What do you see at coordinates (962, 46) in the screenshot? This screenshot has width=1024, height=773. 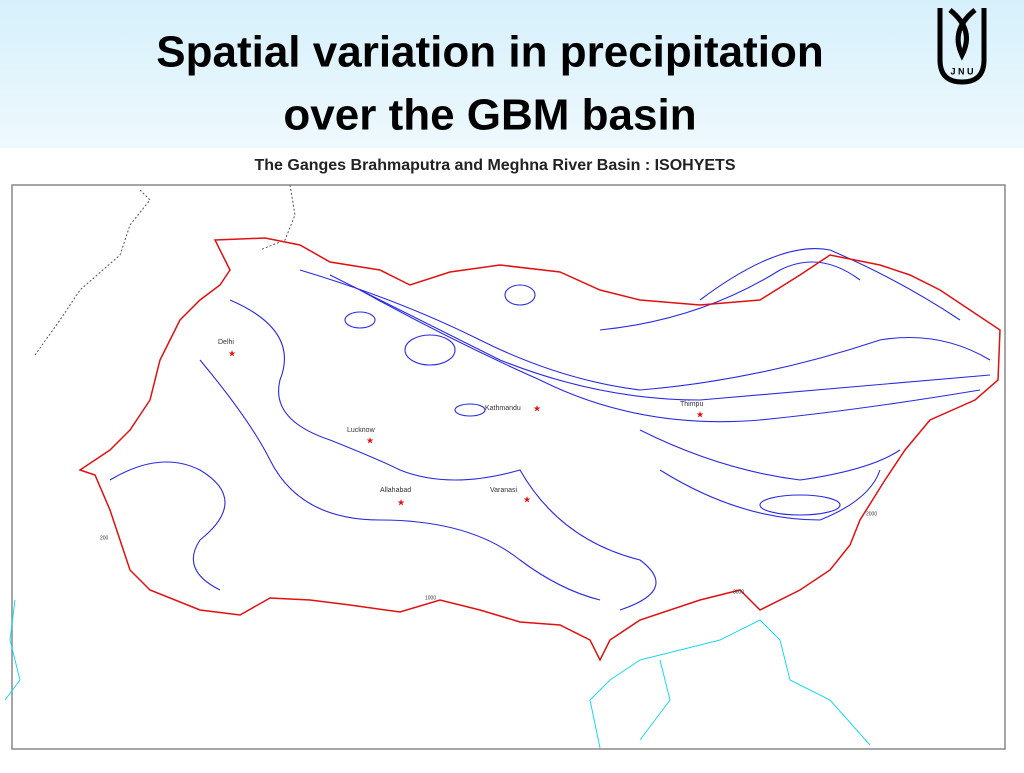 I see `logo: J N U` at bounding box center [962, 46].